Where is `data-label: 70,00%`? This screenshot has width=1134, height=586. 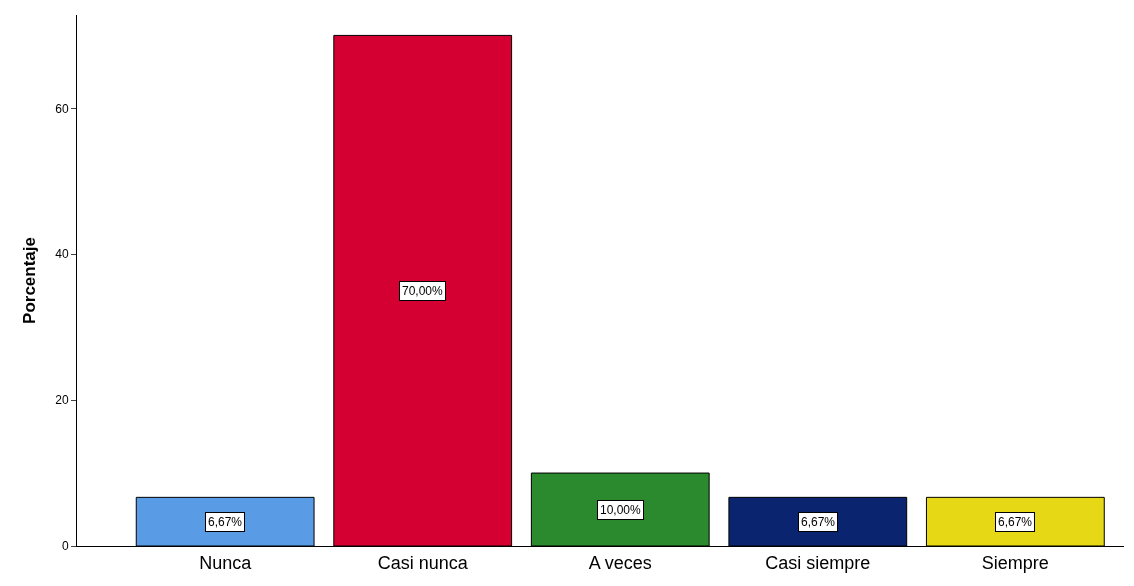
data-label: 70,00% is located at coordinates (423, 291).